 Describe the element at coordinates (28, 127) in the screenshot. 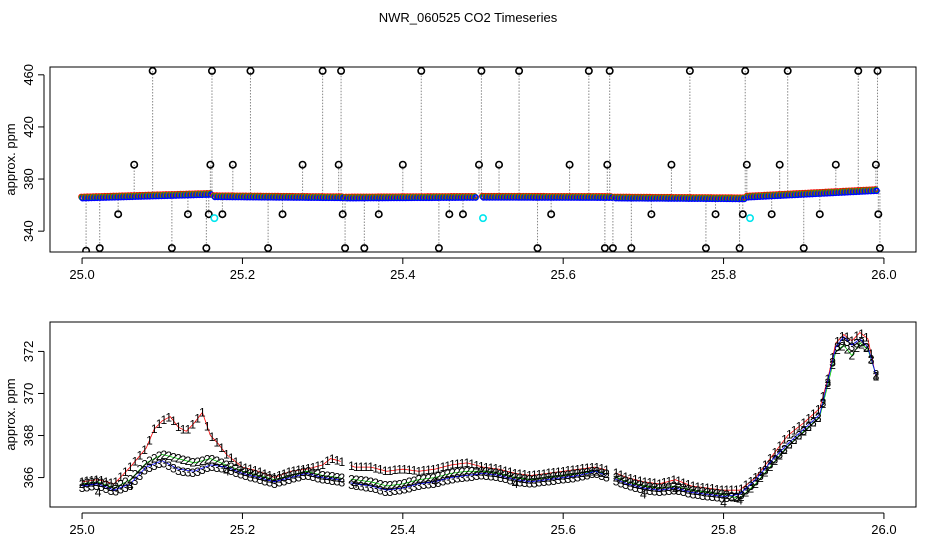

I see `y-tick-label: 420` at that location.